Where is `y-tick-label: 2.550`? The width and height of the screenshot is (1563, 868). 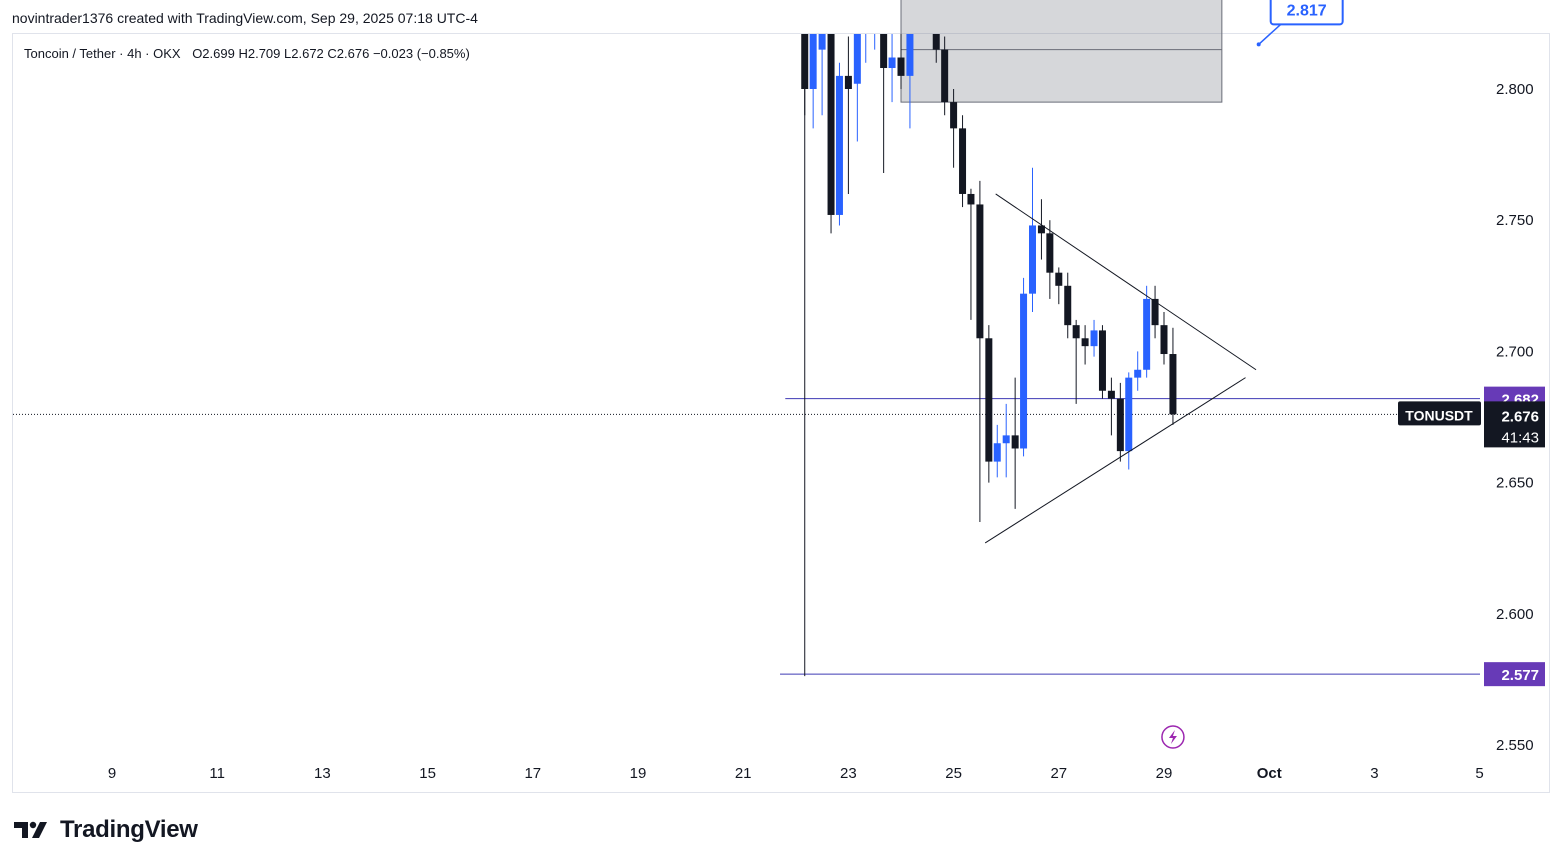
y-tick-label: 2.550 is located at coordinates (1515, 745).